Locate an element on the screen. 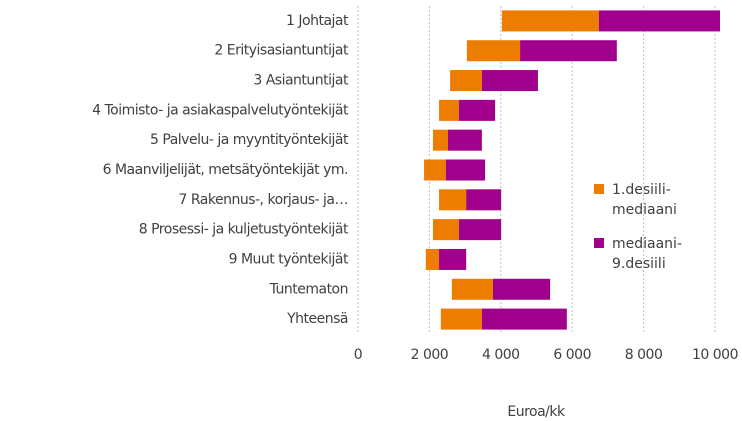  y-tick-label: Tuntematon is located at coordinates (308, 289).